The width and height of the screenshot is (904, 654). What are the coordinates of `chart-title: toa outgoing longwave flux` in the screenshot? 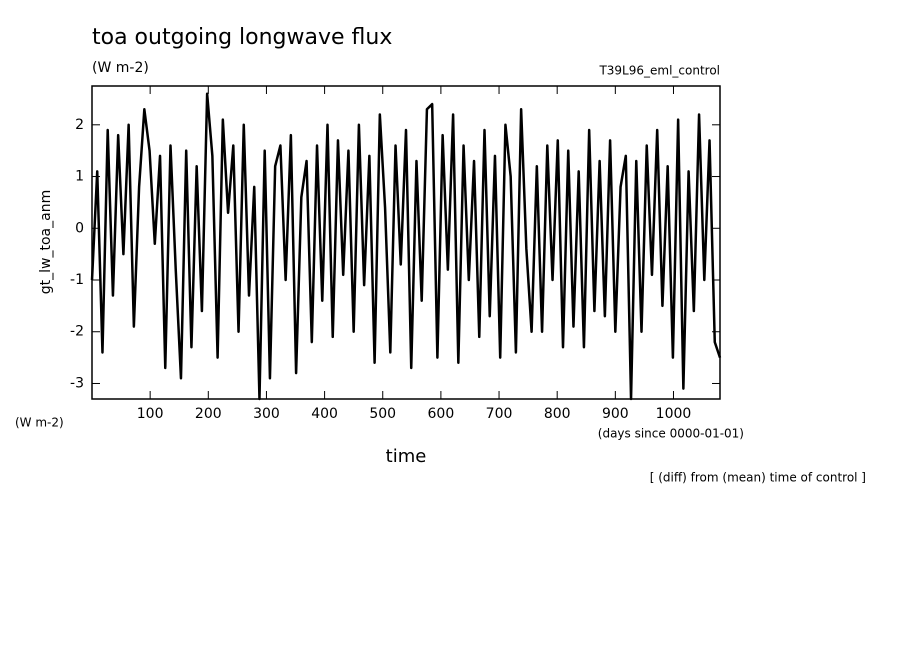 It's located at (242, 37).